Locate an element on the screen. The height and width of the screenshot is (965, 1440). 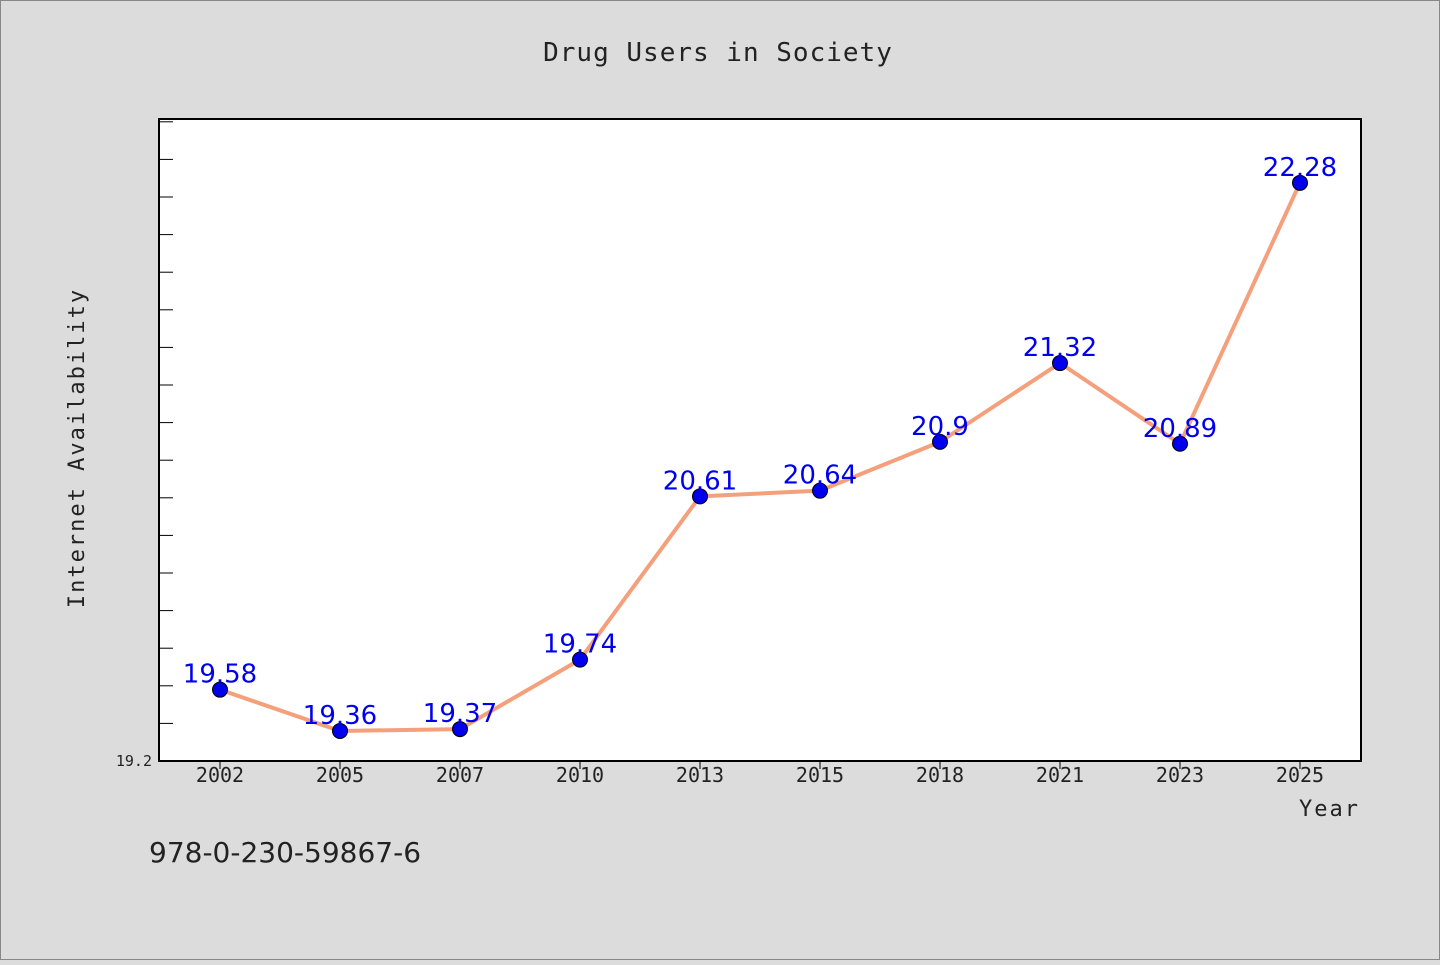
data-label: 19.37 is located at coordinates (460, 714).